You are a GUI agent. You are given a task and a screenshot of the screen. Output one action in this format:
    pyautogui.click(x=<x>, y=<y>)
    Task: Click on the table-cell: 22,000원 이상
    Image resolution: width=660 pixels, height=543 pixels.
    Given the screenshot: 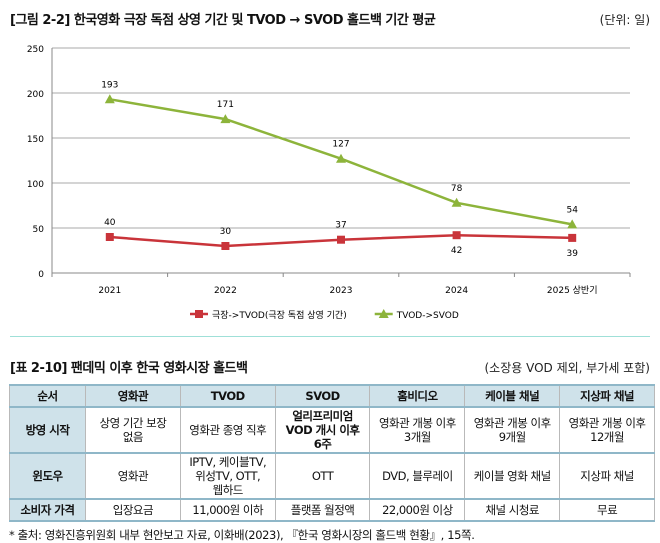 What is the action you would take?
    pyautogui.click(x=417, y=510)
    